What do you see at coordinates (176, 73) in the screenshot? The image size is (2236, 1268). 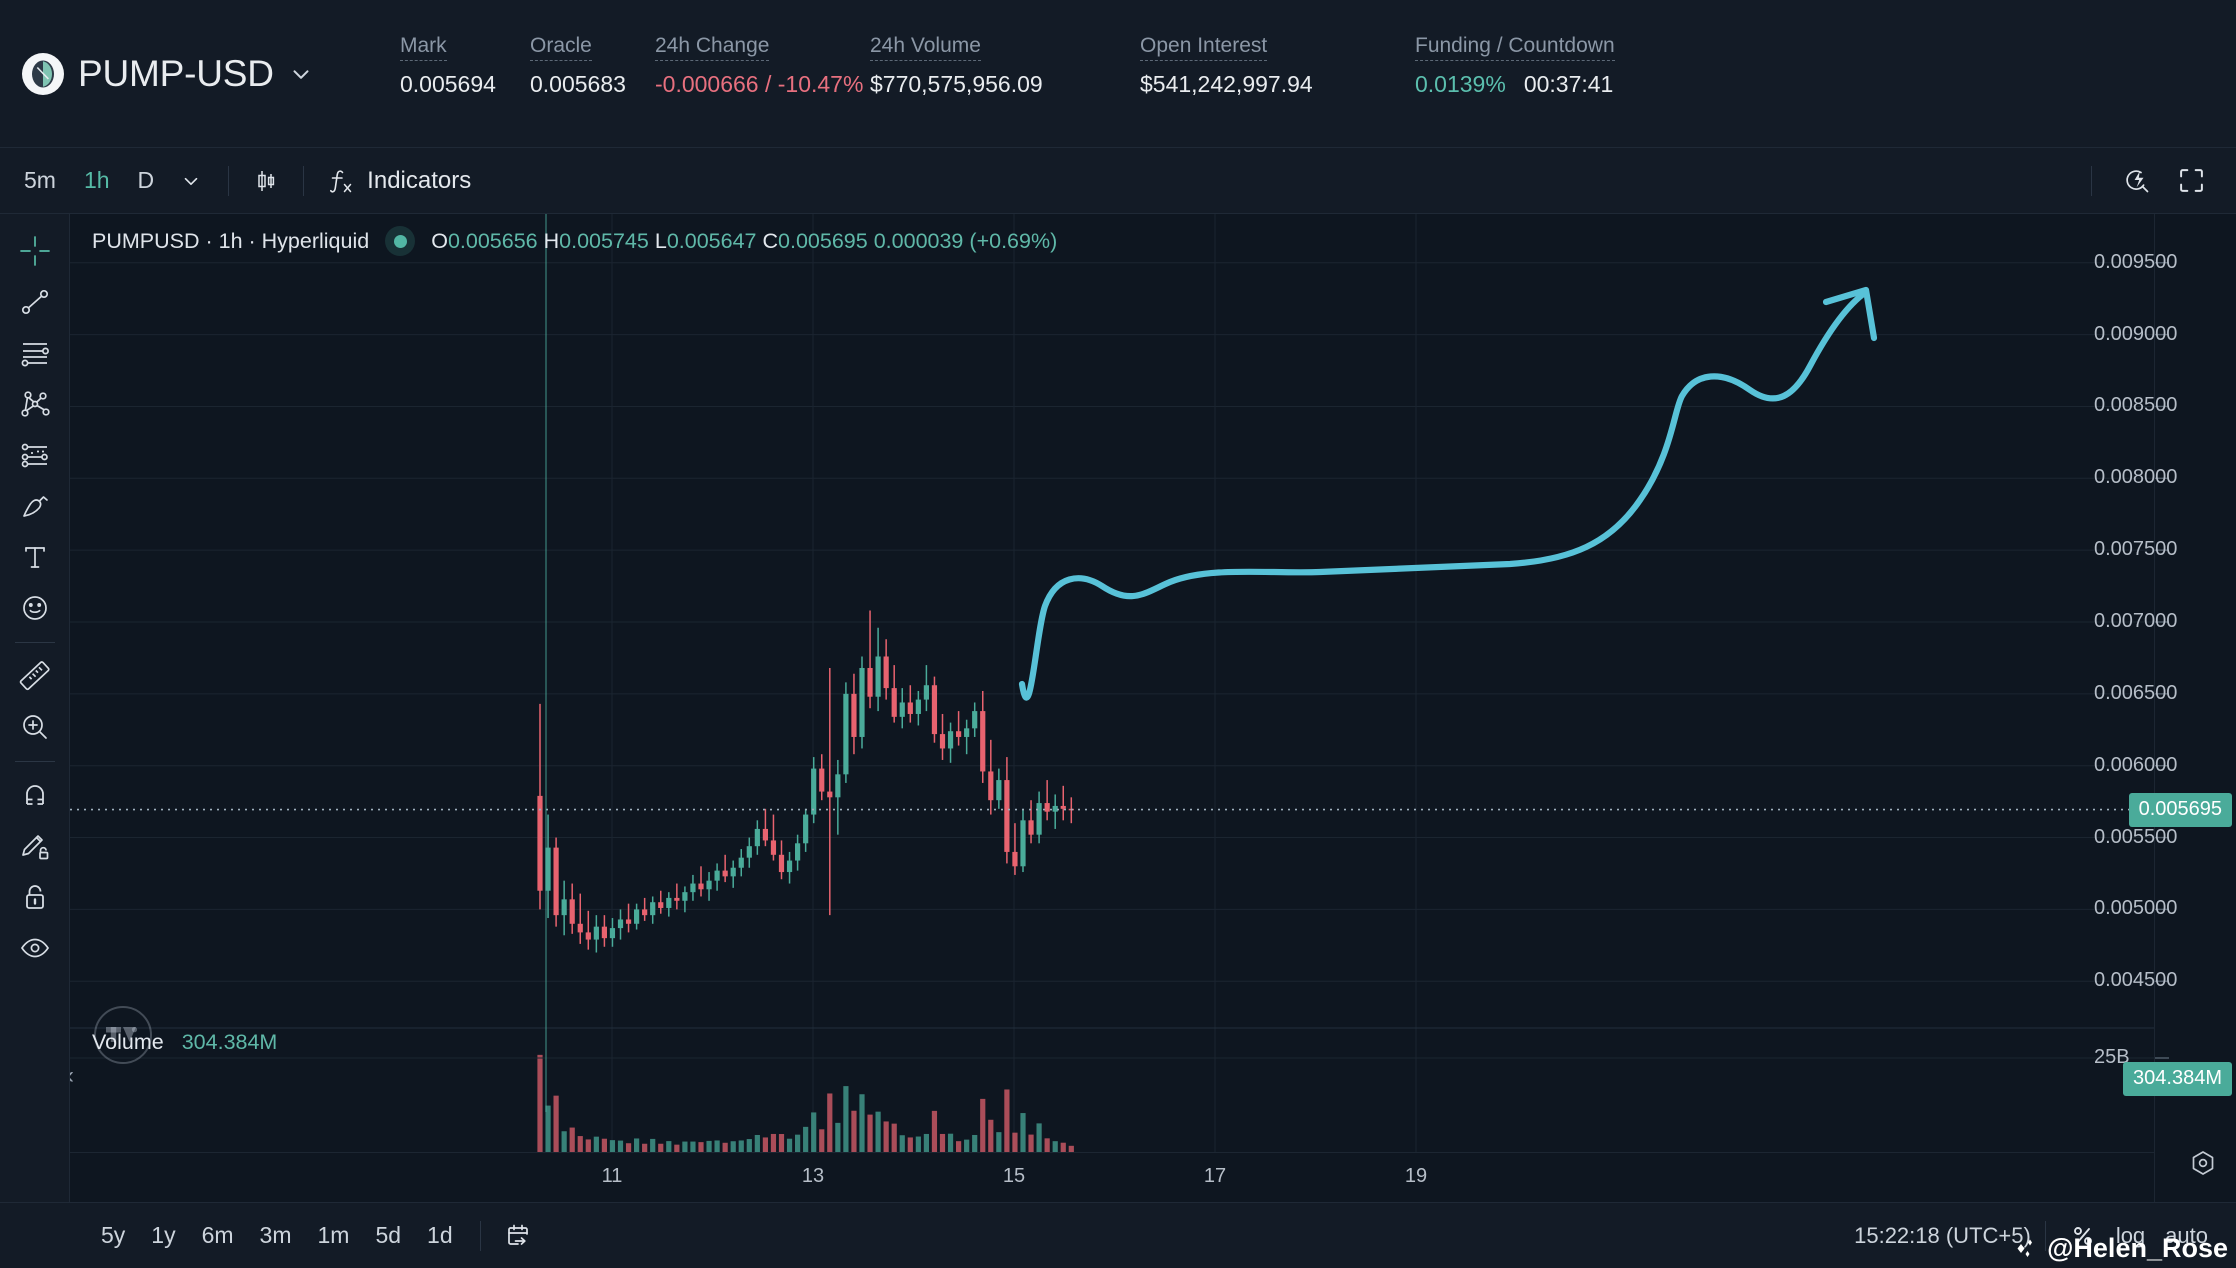 I see `pair-name: PUMP-USD` at bounding box center [176, 73].